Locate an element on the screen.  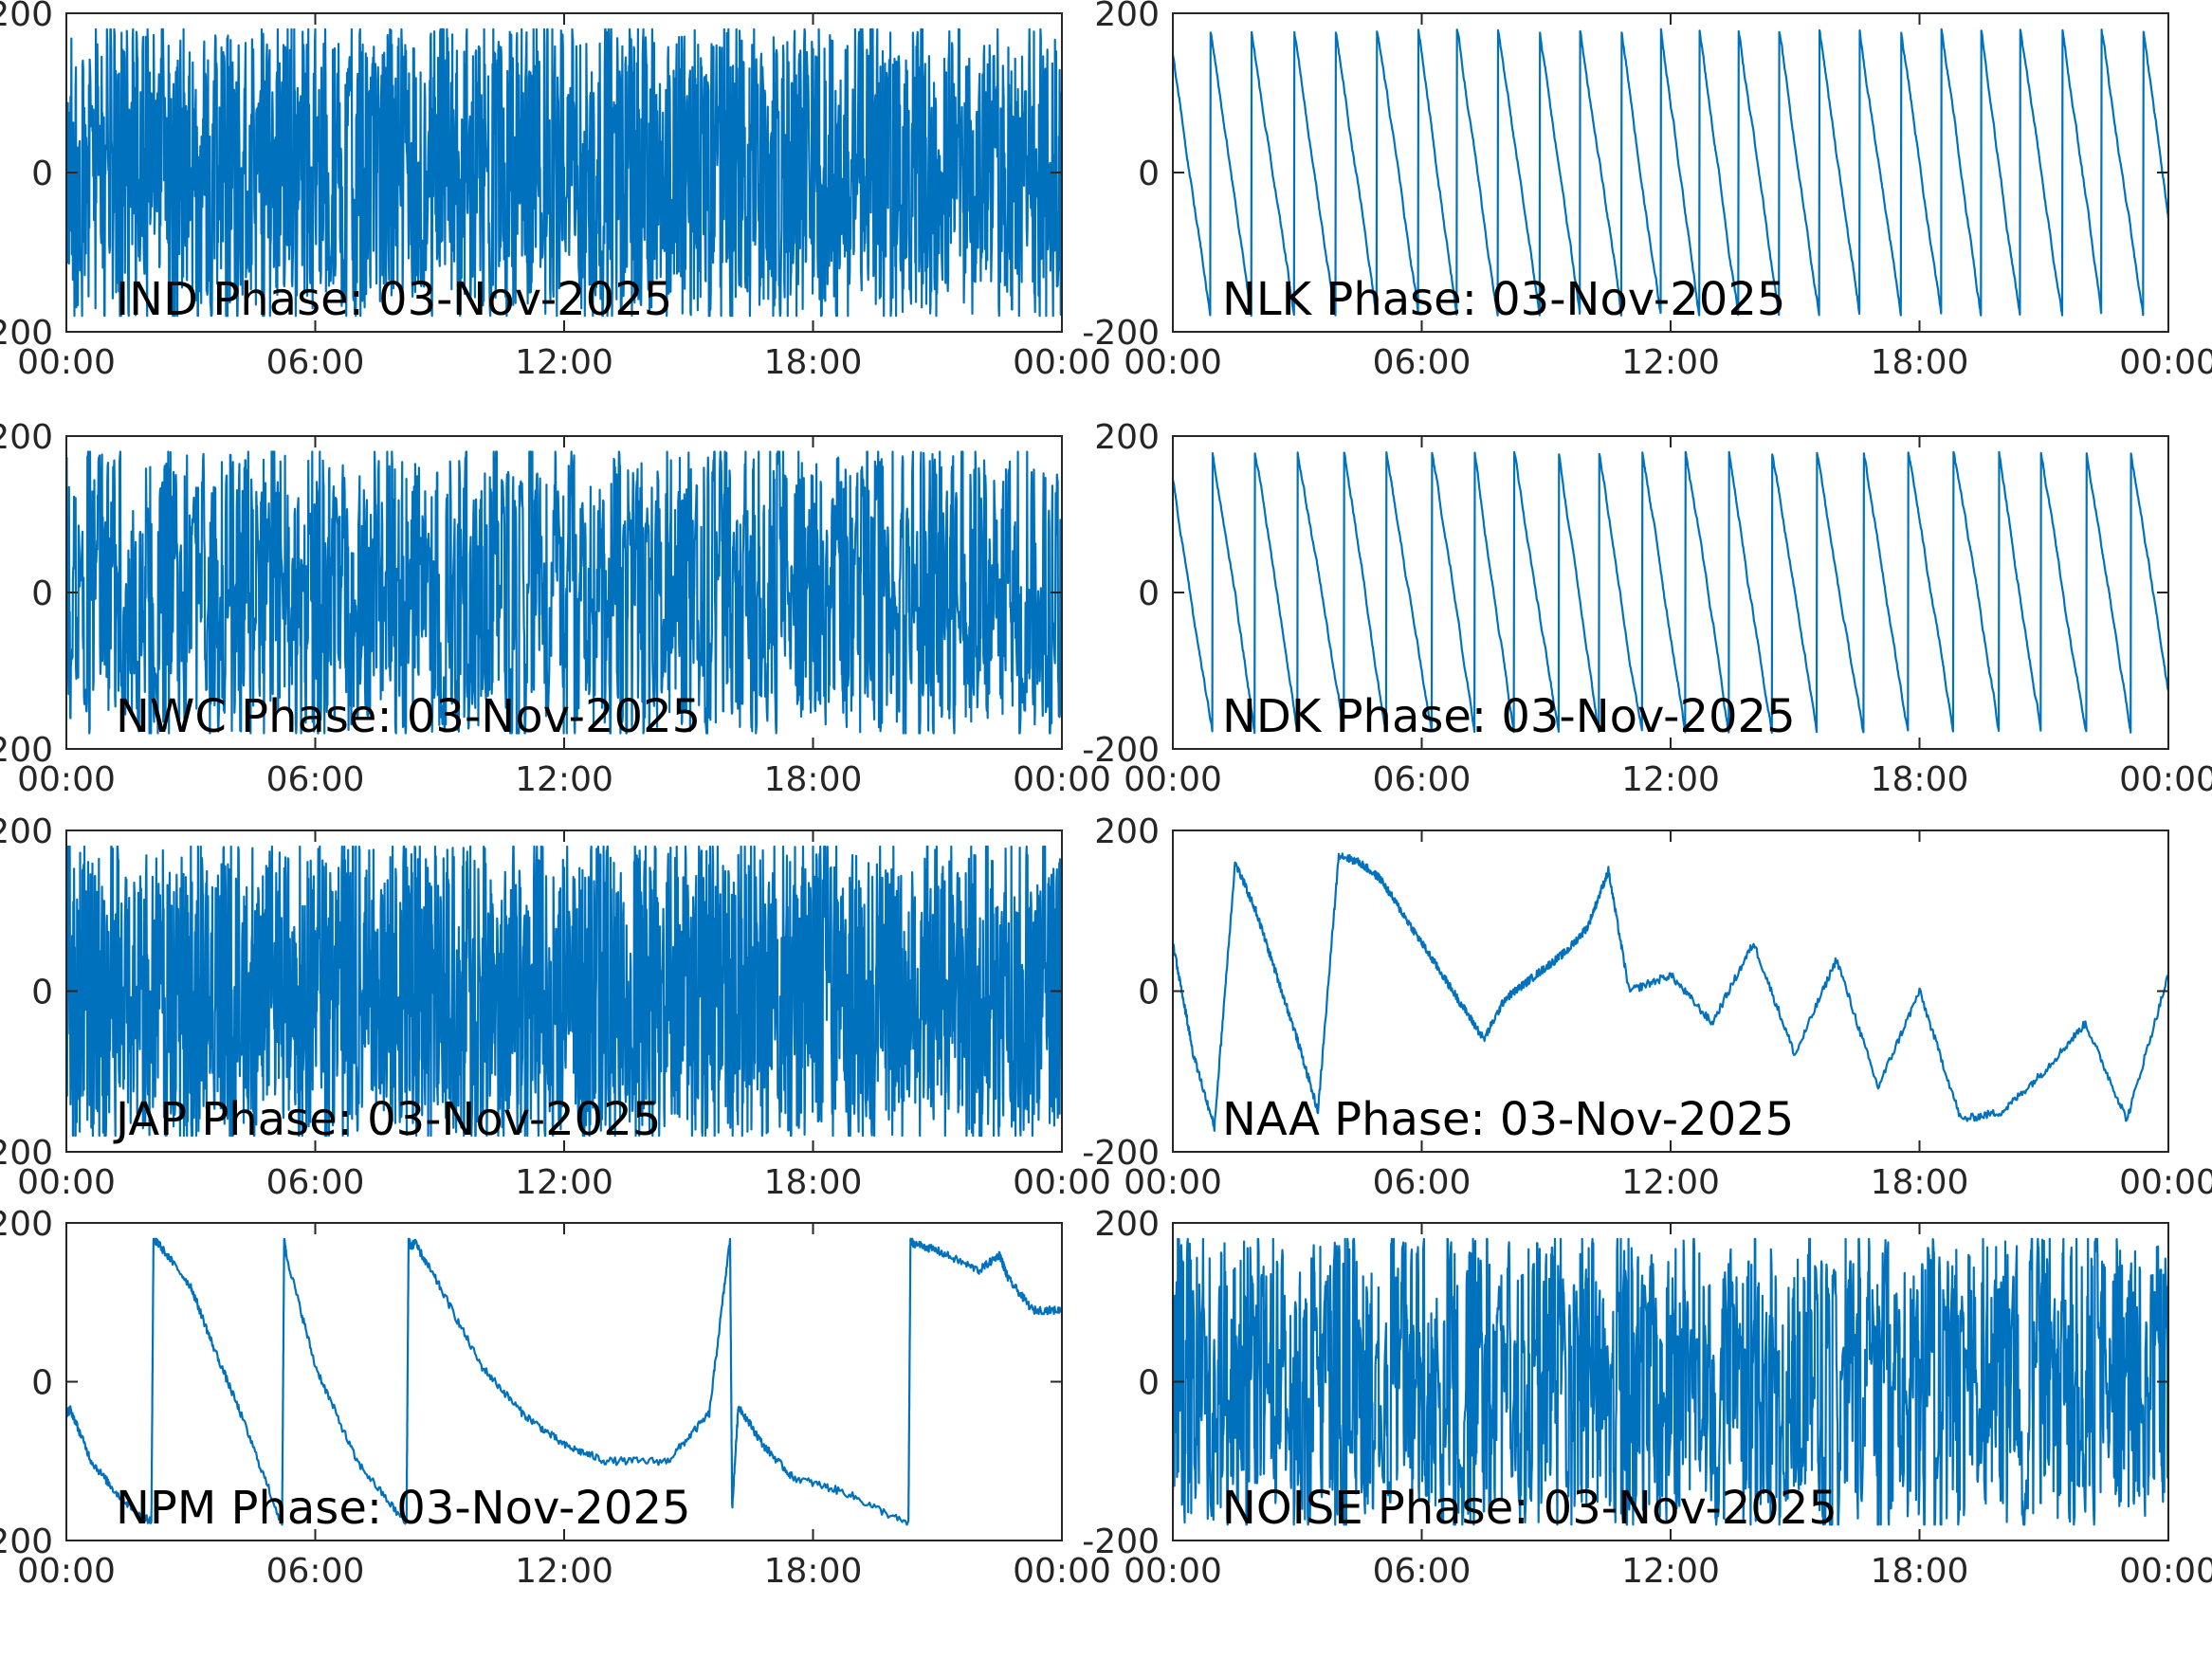
panel-title: IND Phase: 03-Nov-2025 is located at coordinates (394, 299).